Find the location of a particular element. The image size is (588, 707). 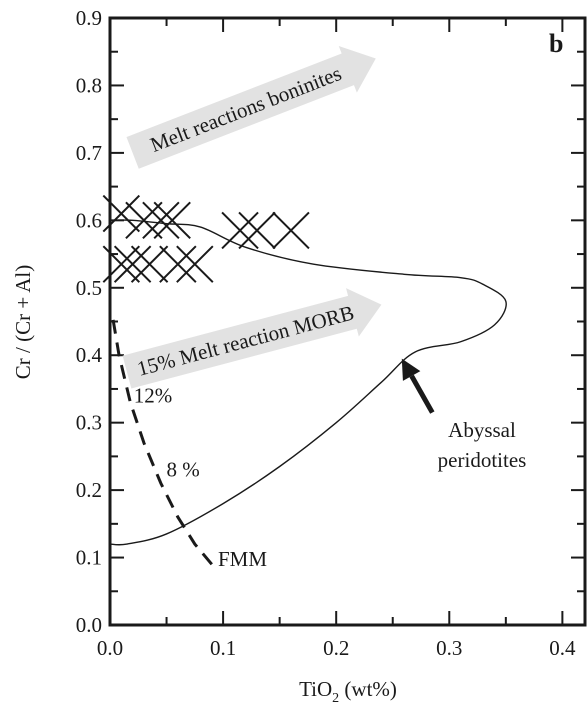

pointer-arrow-shaft is located at coordinates (422, 394).